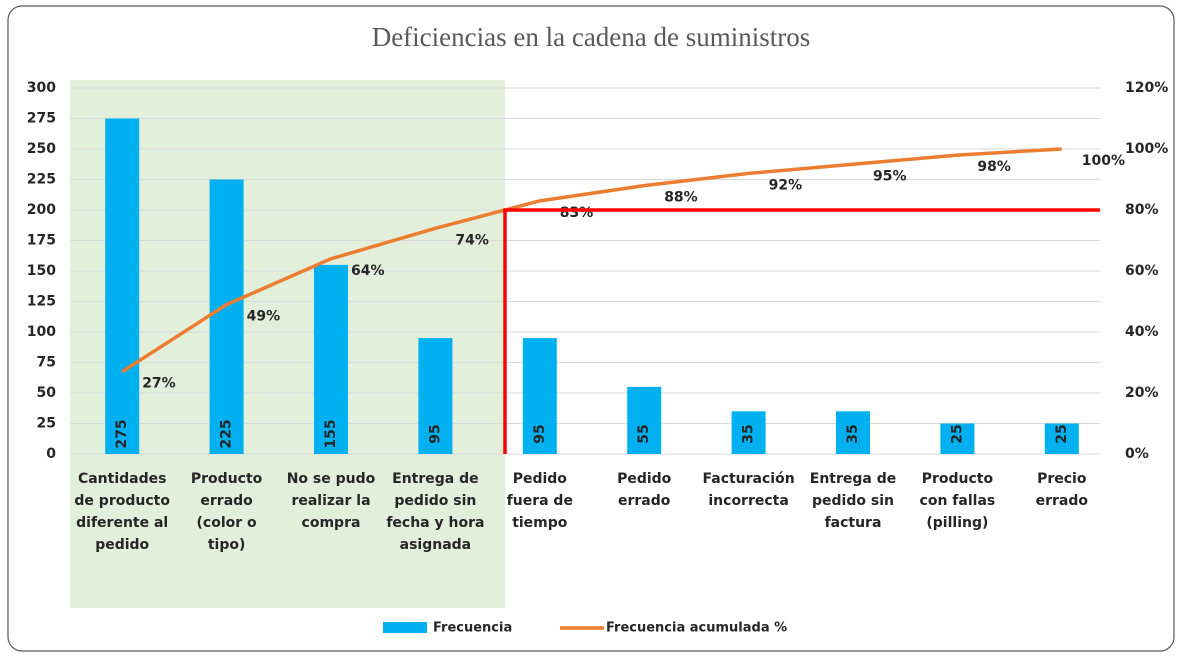 The height and width of the screenshot is (657, 1183). Describe the element at coordinates (748, 490) in the screenshot. I see `x-tick-label: Facturación incorrecta` at that location.